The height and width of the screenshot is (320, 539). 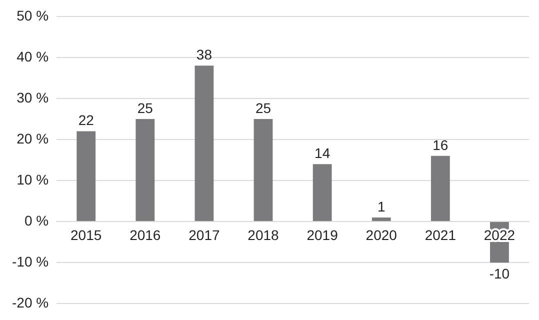 I want to click on y-tick-label: 0 %, so click(x=36, y=220).